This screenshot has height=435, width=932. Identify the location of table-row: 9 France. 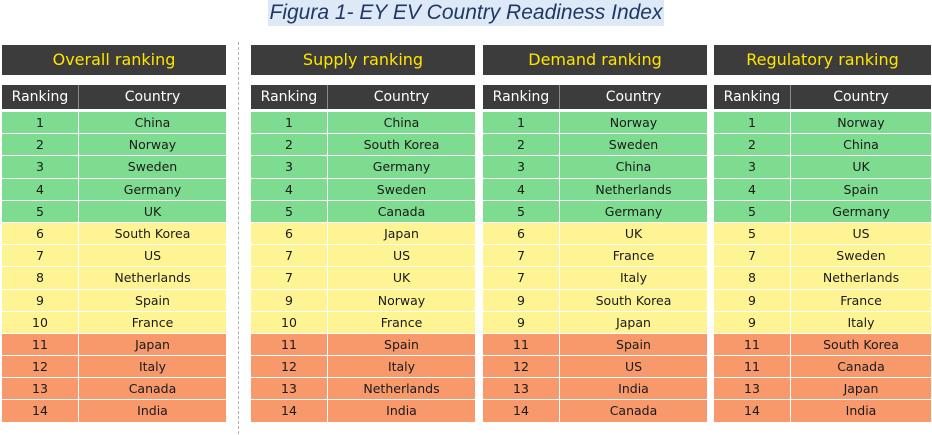
(822, 300).